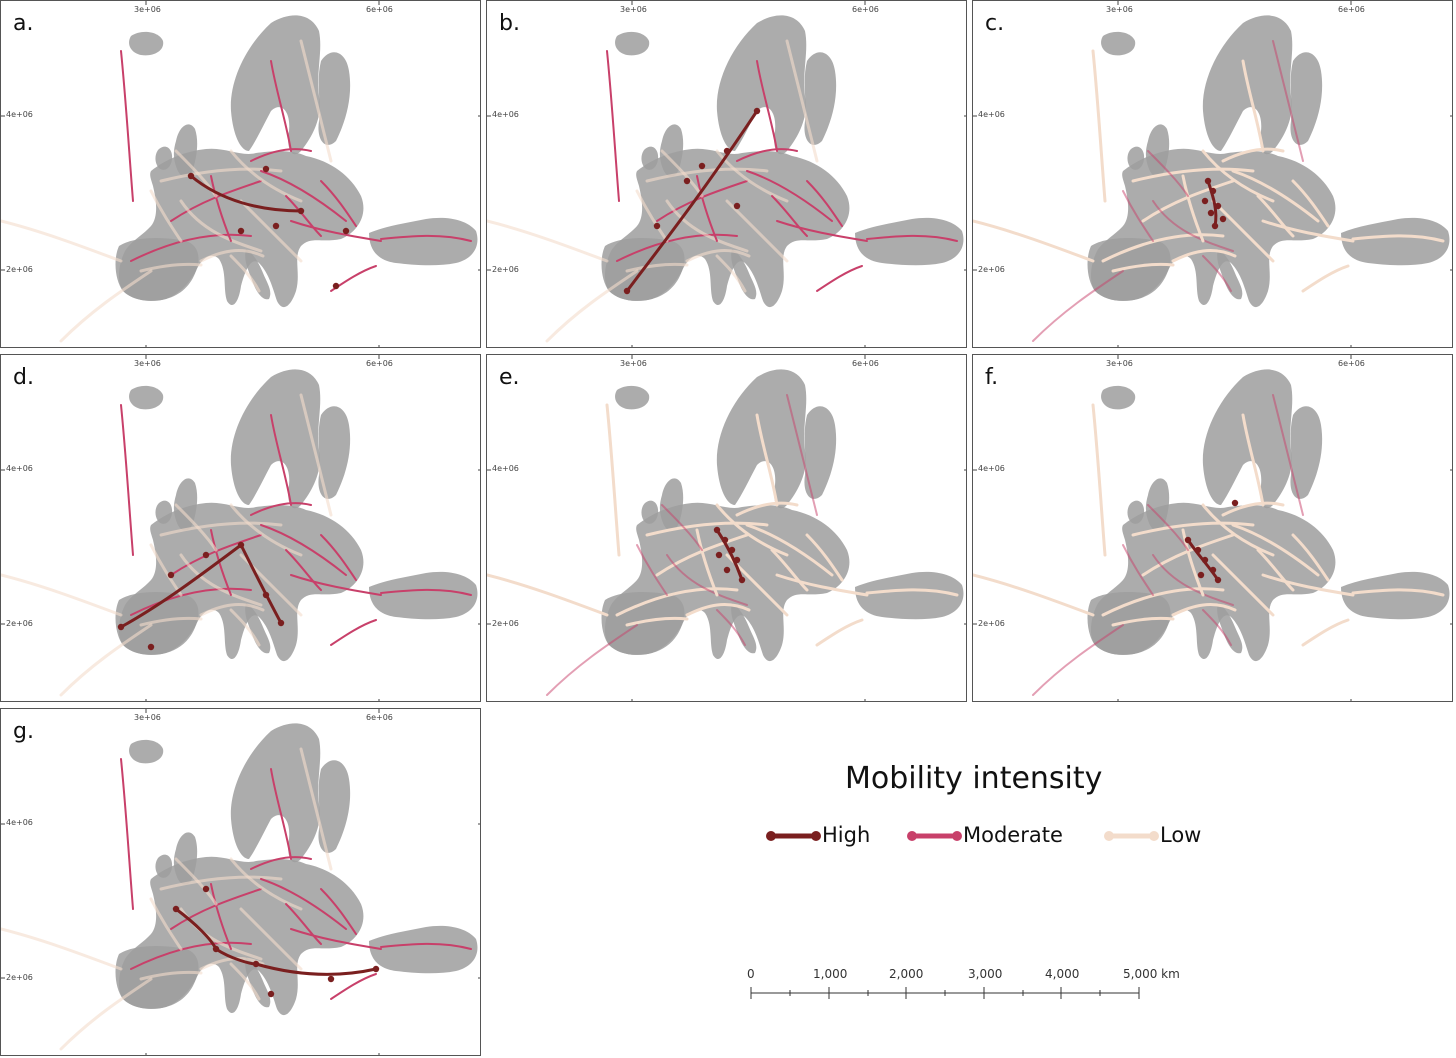  I want to click on scale-bar-graphic, so click(945, 993).